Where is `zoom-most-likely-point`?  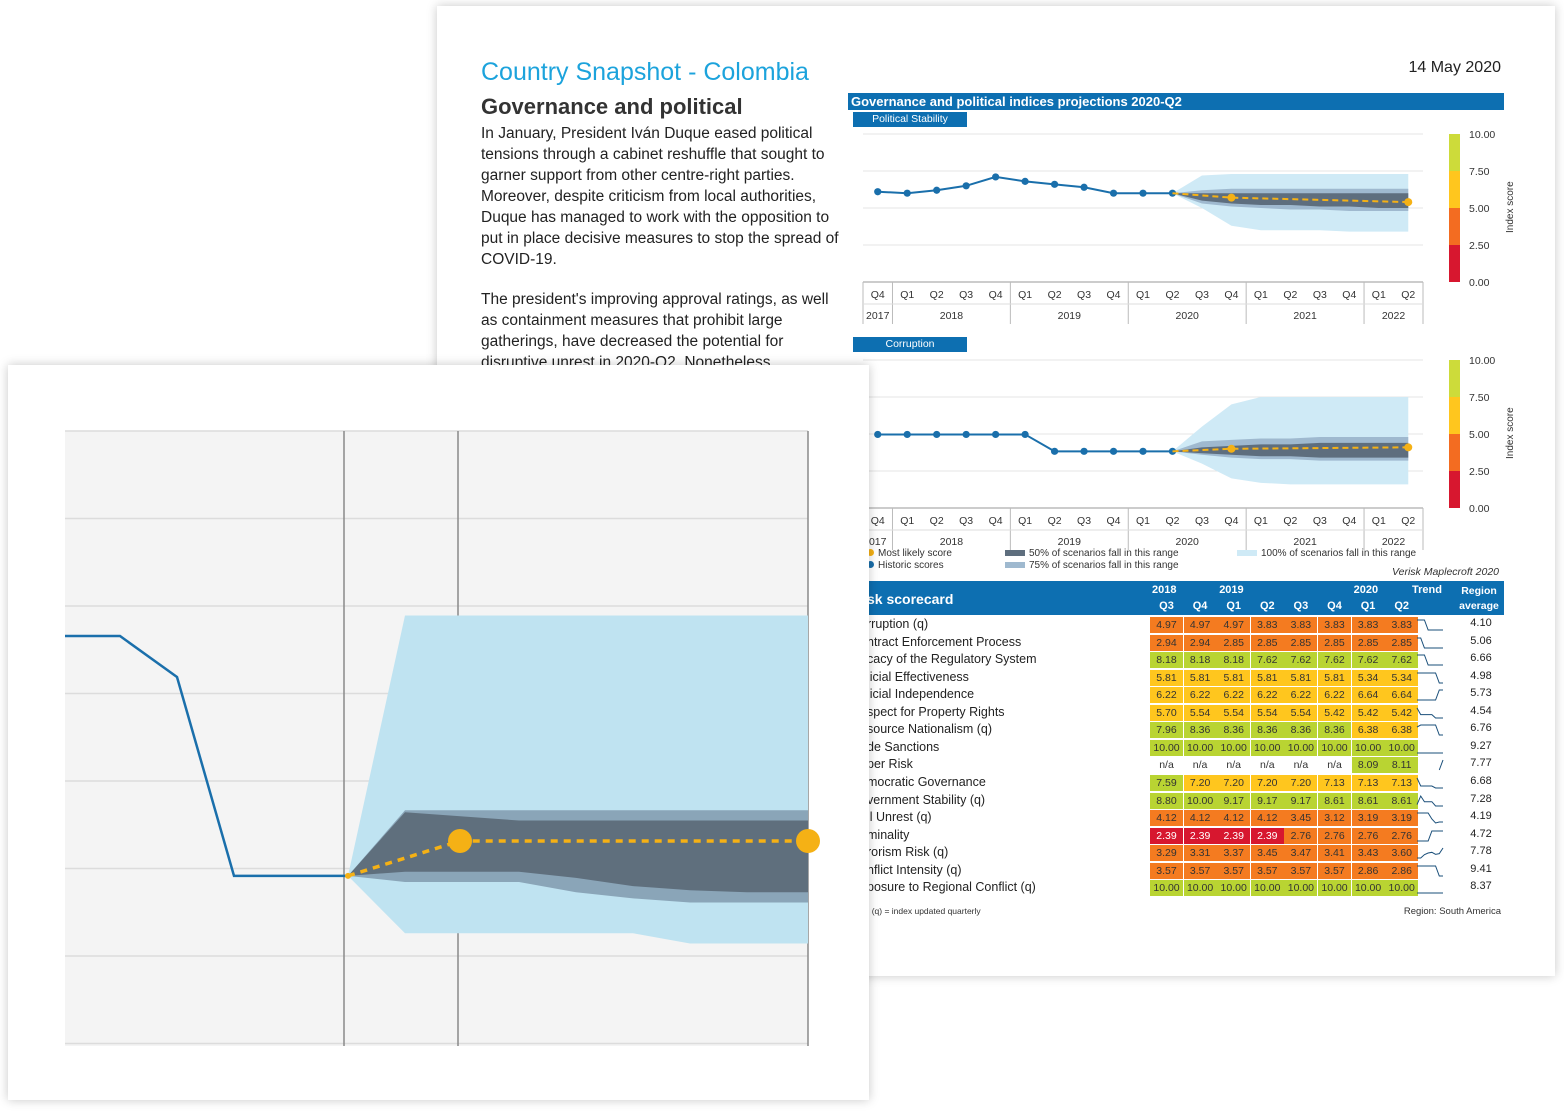 zoom-most-likely-point is located at coordinates (460, 841).